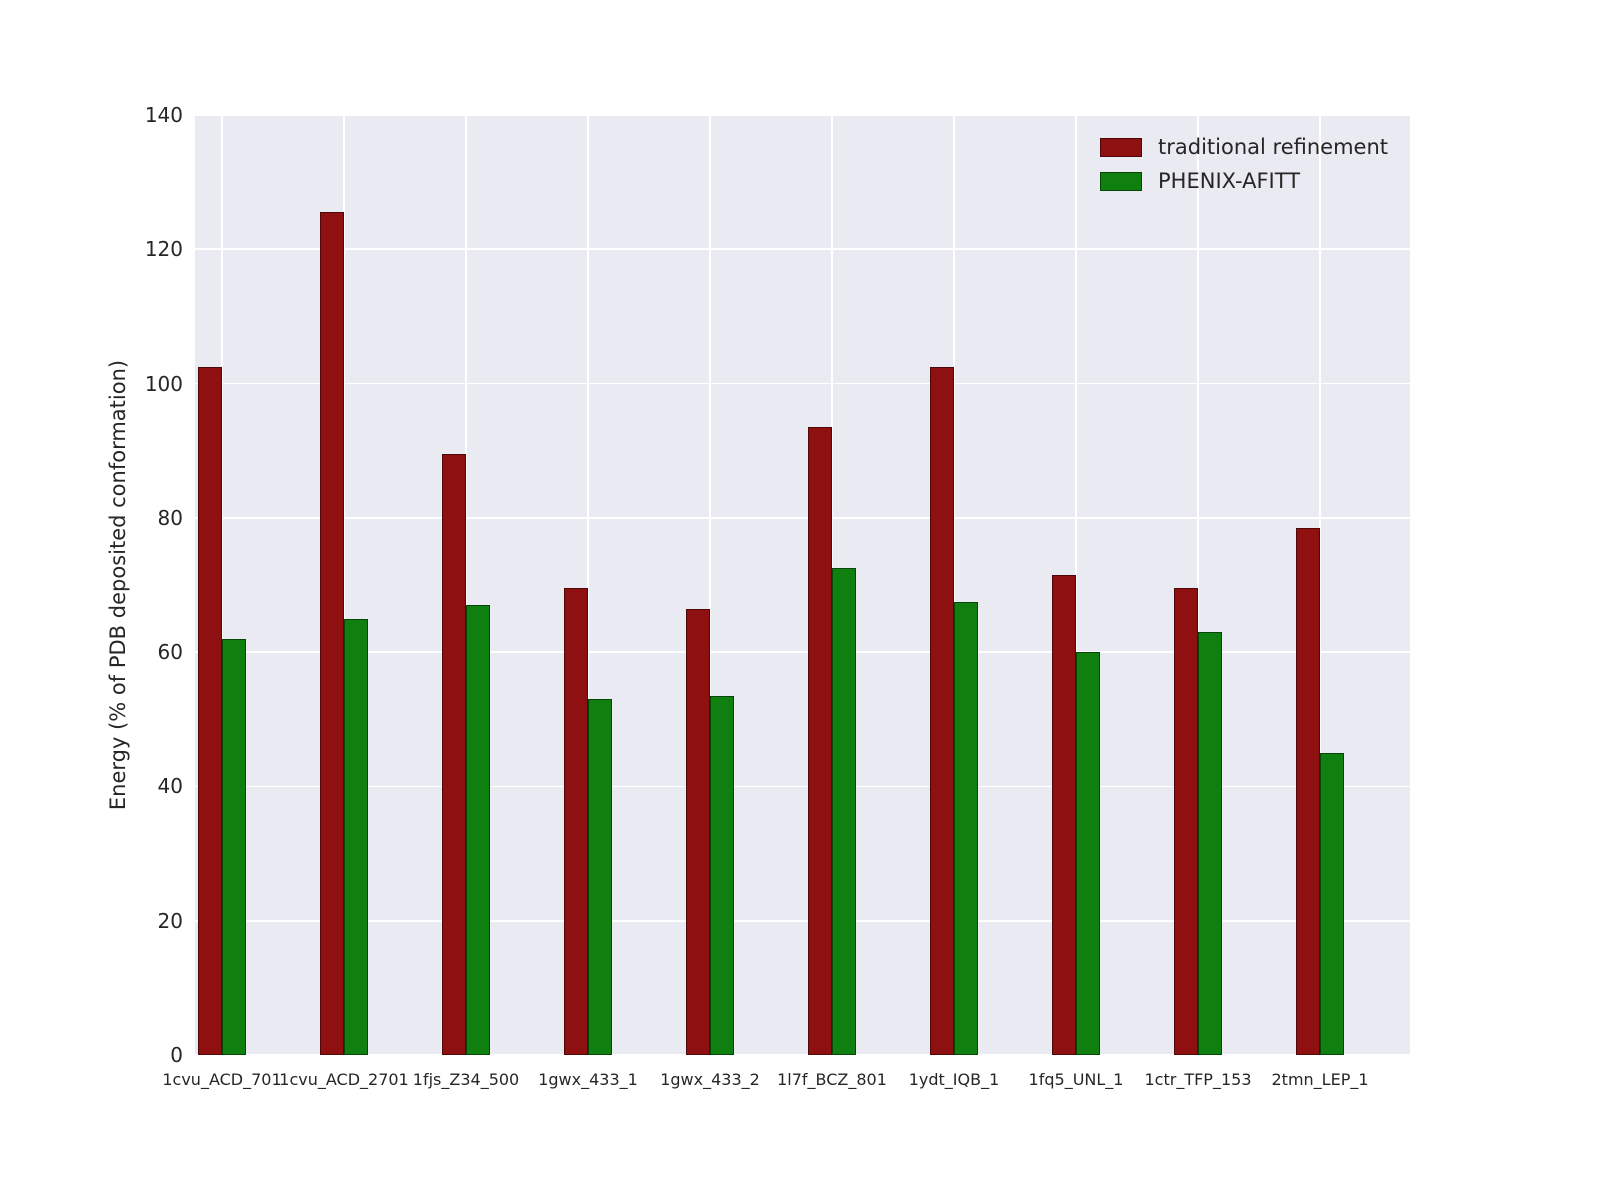  Describe the element at coordinates (1076, 1079) in the screenshot. I see `x-tick-label-1fq5_UNL_1: 1fq5_UNL_1` at that location.